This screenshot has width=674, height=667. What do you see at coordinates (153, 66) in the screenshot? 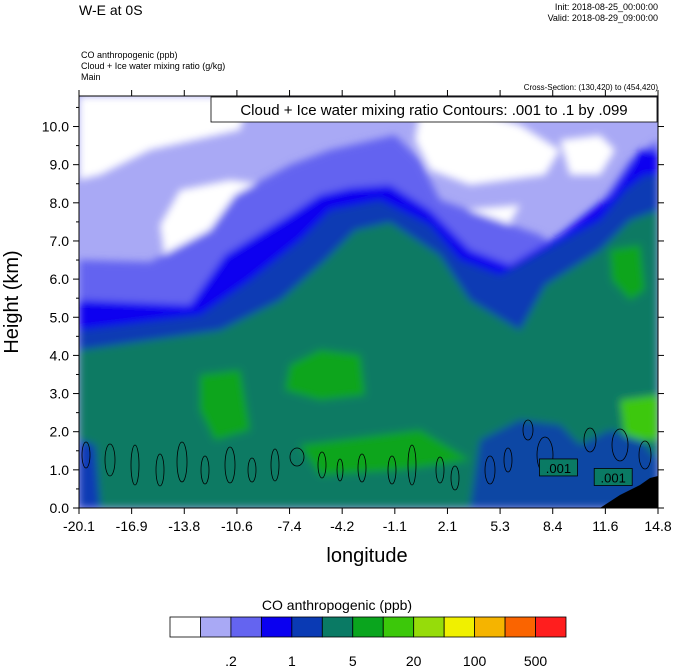
I see `field-name-cloud: Cloud + Ice water mixing ratio (g/kg)` at bounding box center [153, 66].